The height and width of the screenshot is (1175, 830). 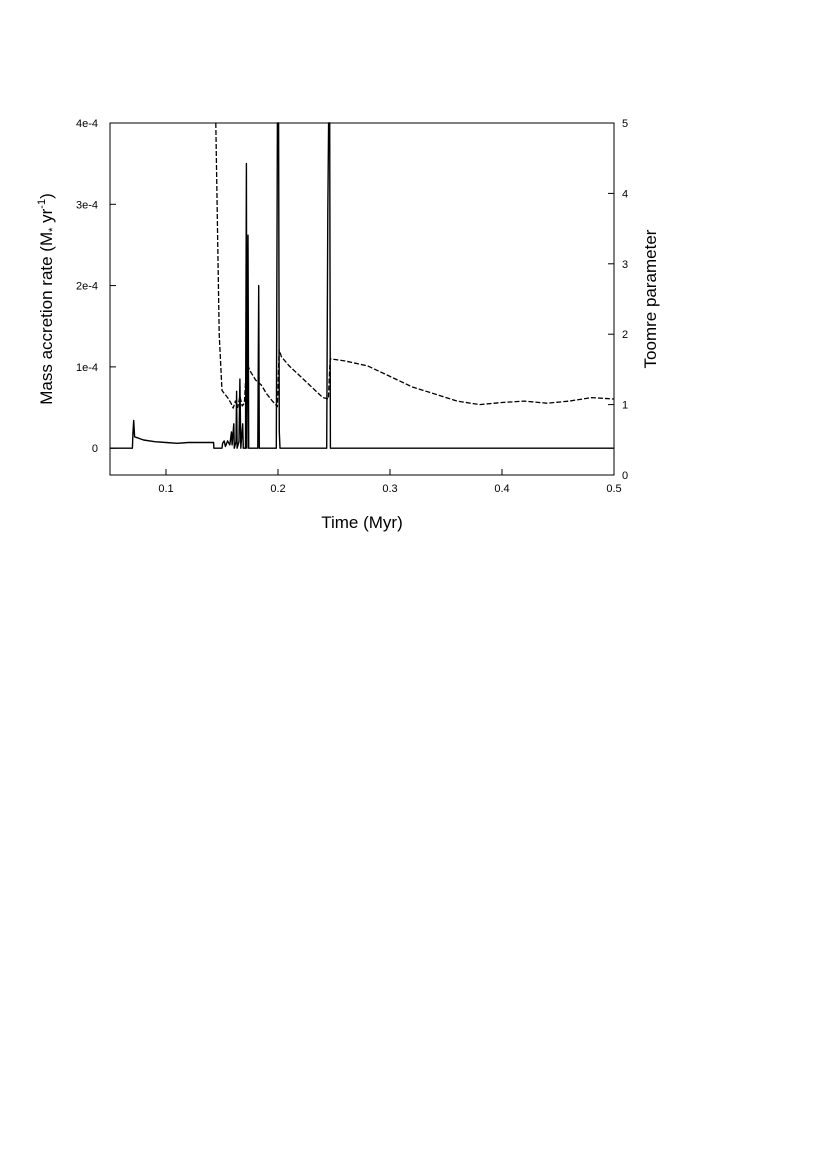 What do you see at coordinates (650, 298) in the screenshot?
I see `y2-axis-title: Toomre parameter` at bounding box center [650, 298].